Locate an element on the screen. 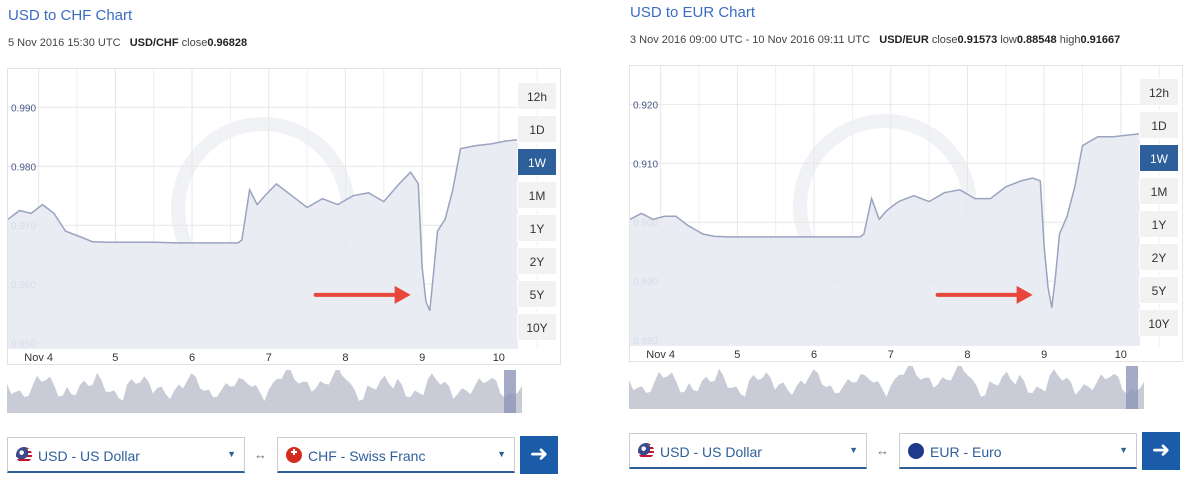  meta-high-label: high is located at coordinates (1070, 40).